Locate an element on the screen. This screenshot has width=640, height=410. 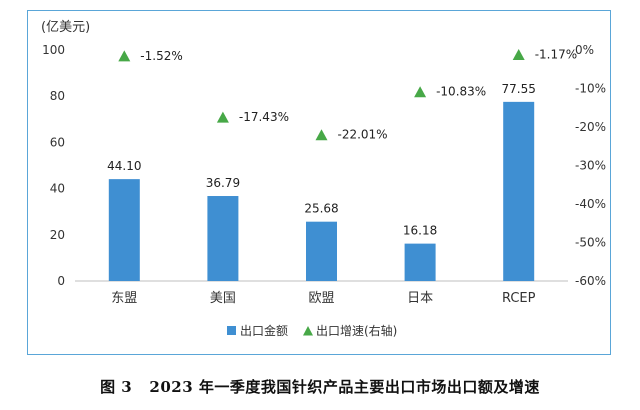
figure-caption: 图 3 2023 年一季度我国针织产品主要出口市场出口额及增速 is located at coordinates (320, 386).